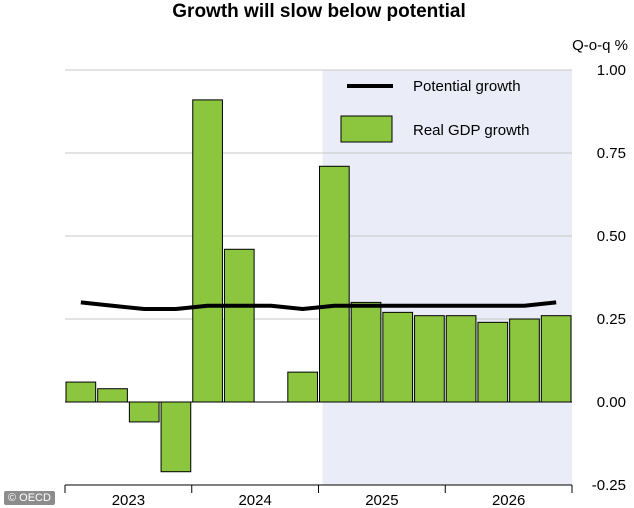  Describe the element at coordinates (434, 110) in the screenshot. I see `legend: Potential growth Real GDP growth` at that location.